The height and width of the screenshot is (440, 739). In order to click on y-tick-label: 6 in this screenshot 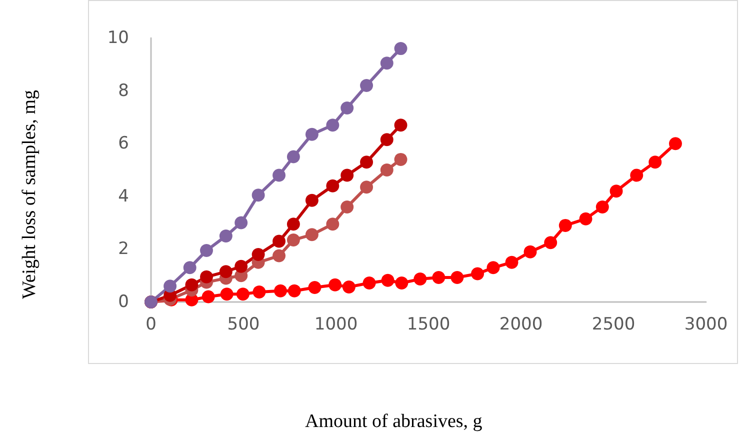, I will do `click(123, 144)`.